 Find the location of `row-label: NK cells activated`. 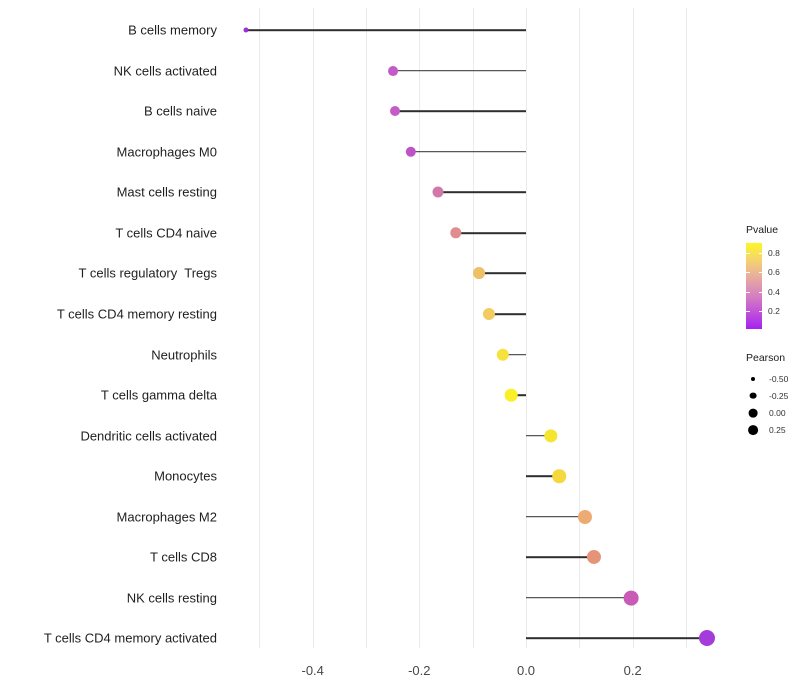

row-label: NK cells activated is located at coordinates (165, 71).